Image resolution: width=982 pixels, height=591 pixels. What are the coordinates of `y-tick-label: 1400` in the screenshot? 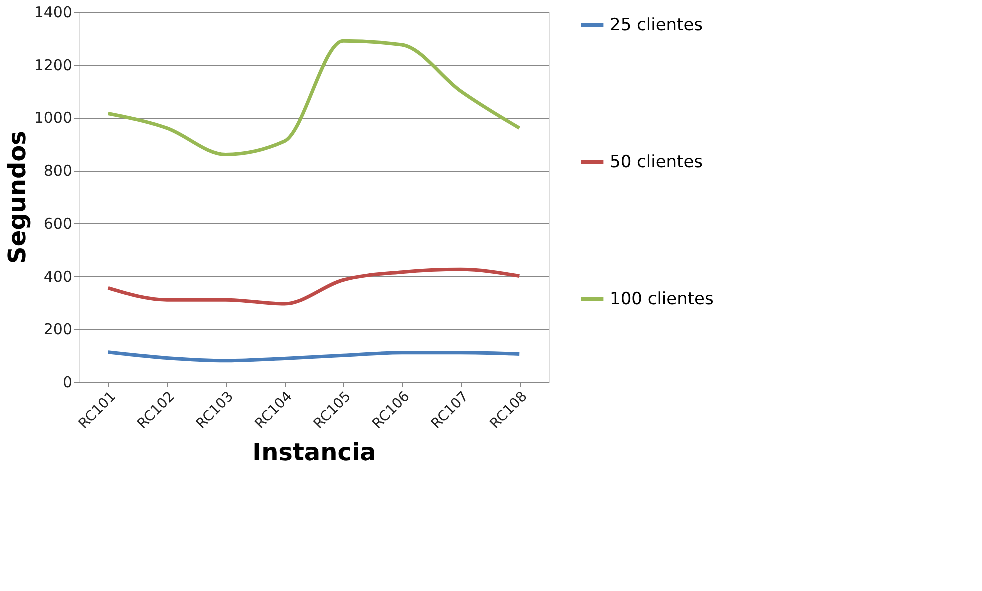 It's located at (53, 13).